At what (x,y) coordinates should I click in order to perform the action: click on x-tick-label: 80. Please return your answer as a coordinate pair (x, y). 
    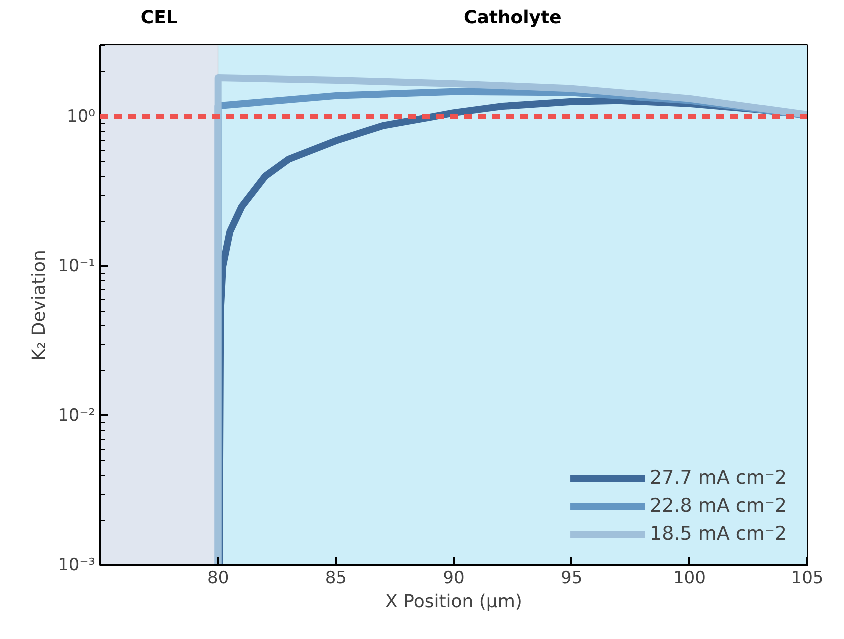
    Looking at the image, I should click on (219, 578).